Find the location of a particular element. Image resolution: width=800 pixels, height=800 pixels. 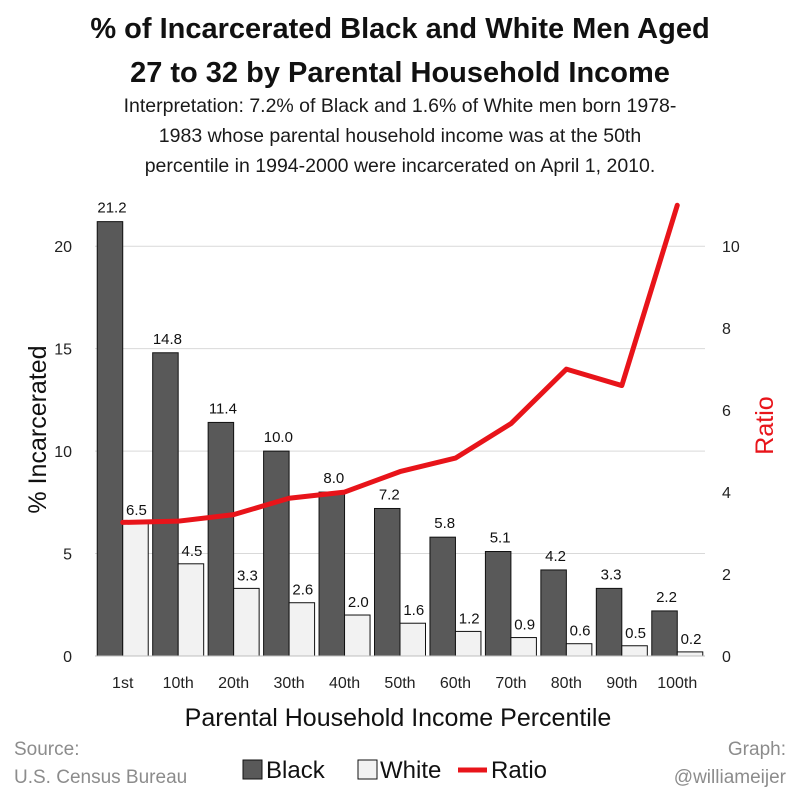

x-tick-label: 60th is located at coordinates (455, 683).